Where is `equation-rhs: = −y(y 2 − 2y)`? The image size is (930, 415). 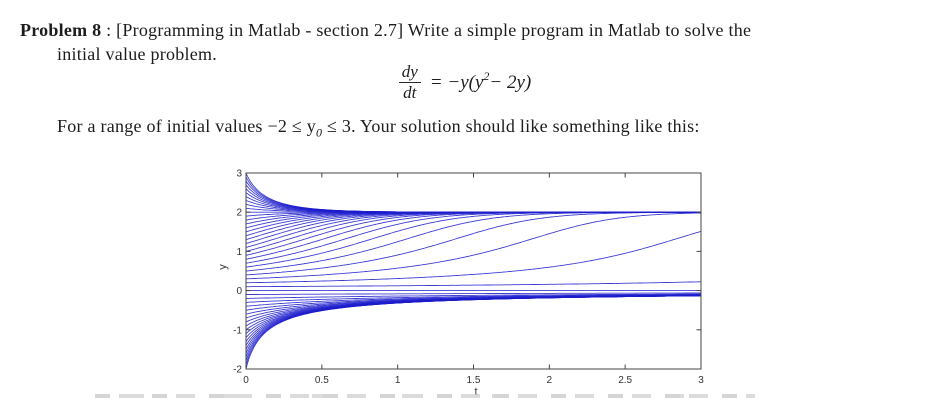 equation-rhs: = −y(y 2 − 2y) is located at coordinates (480, 81).